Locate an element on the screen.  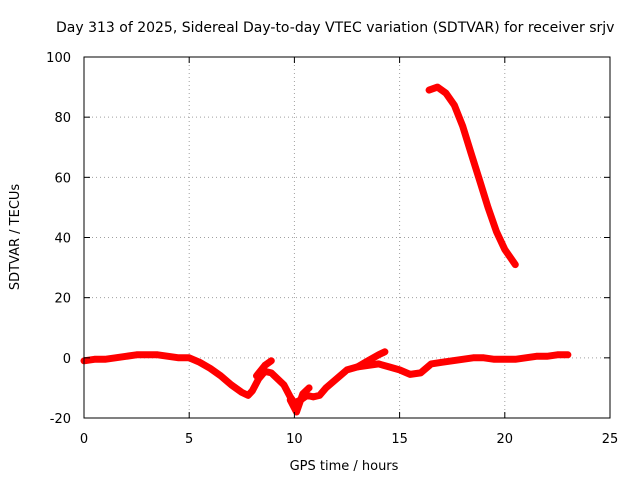
y-tick-label: -20 is located at coordinates (60, 419).